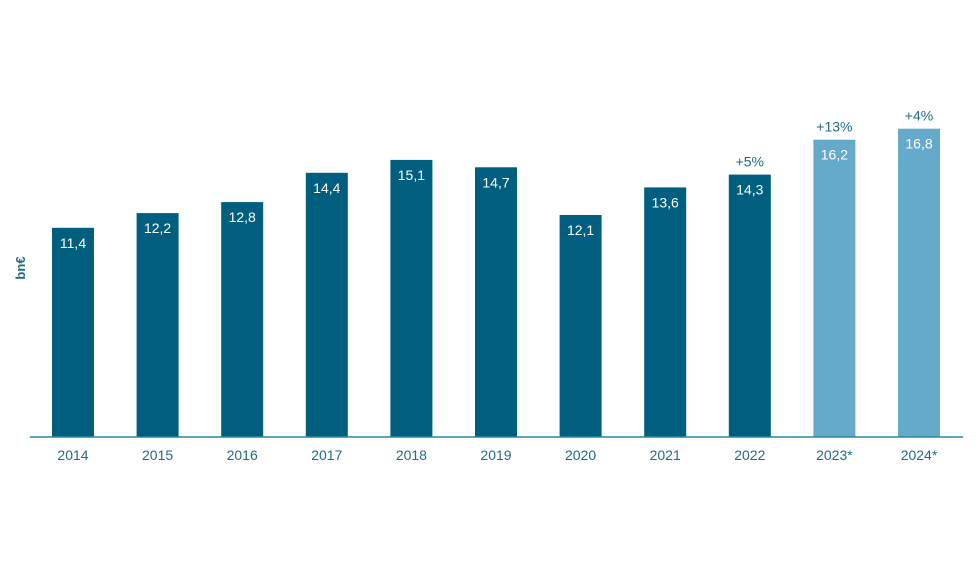  Describe the element at coordinates (835, 139) in the screenshot. I see `annotations-group: +5% +13% +4%` at that location.